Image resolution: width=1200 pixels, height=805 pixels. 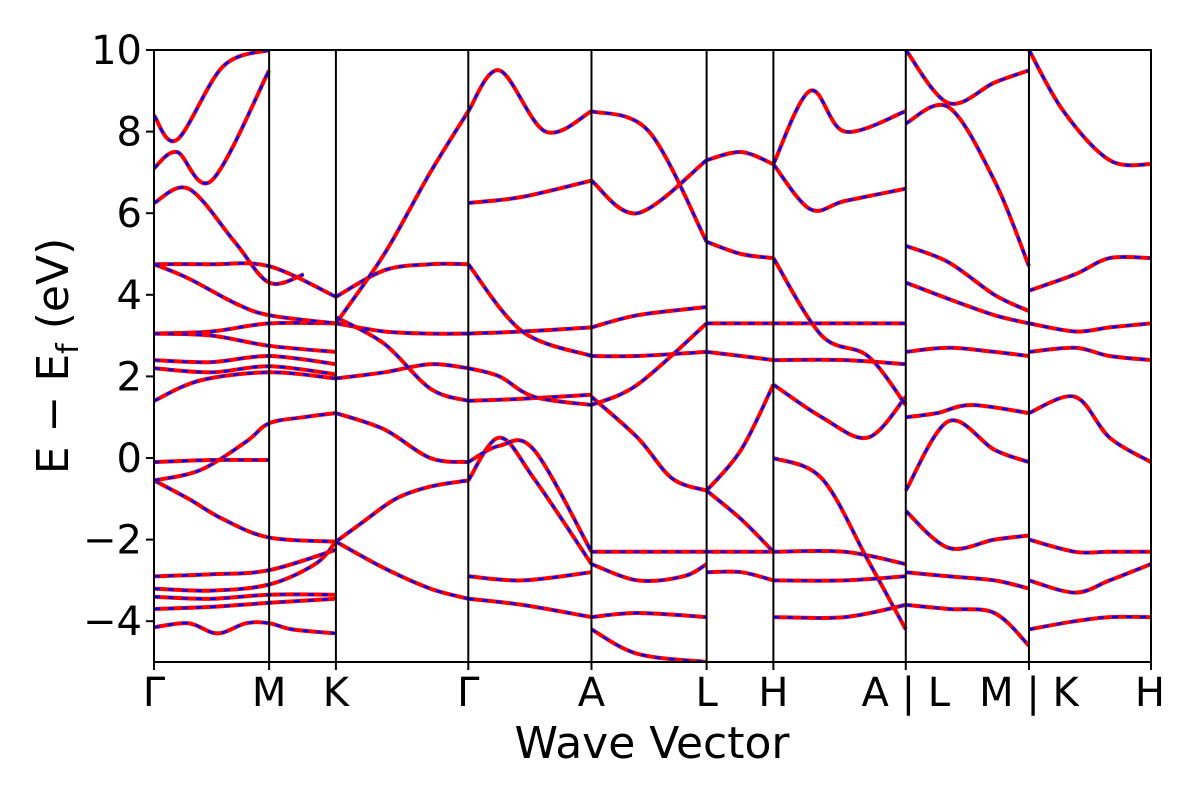 What do you see at coordinates (706, 693) in the screenshot?
I see `x-tick-label: L` at bounding box center [706, 693].